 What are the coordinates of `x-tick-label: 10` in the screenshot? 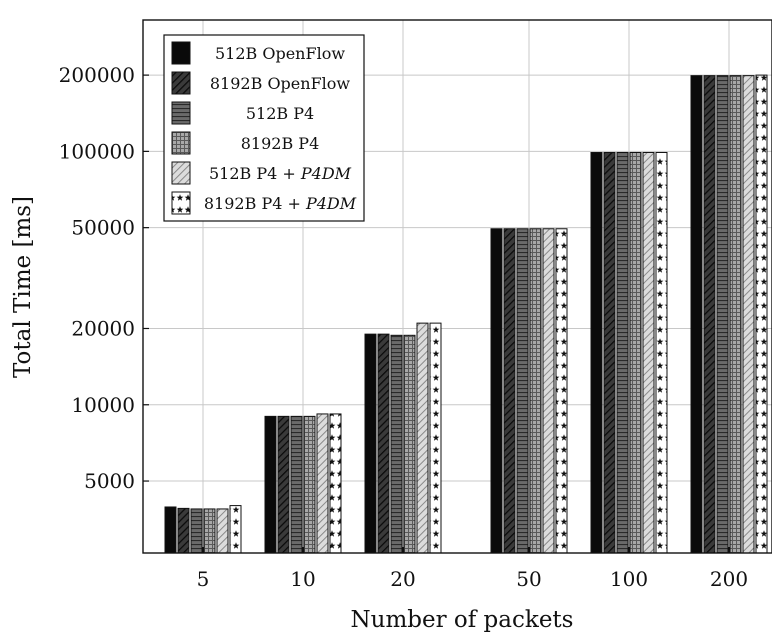 It's located at (302, 579).